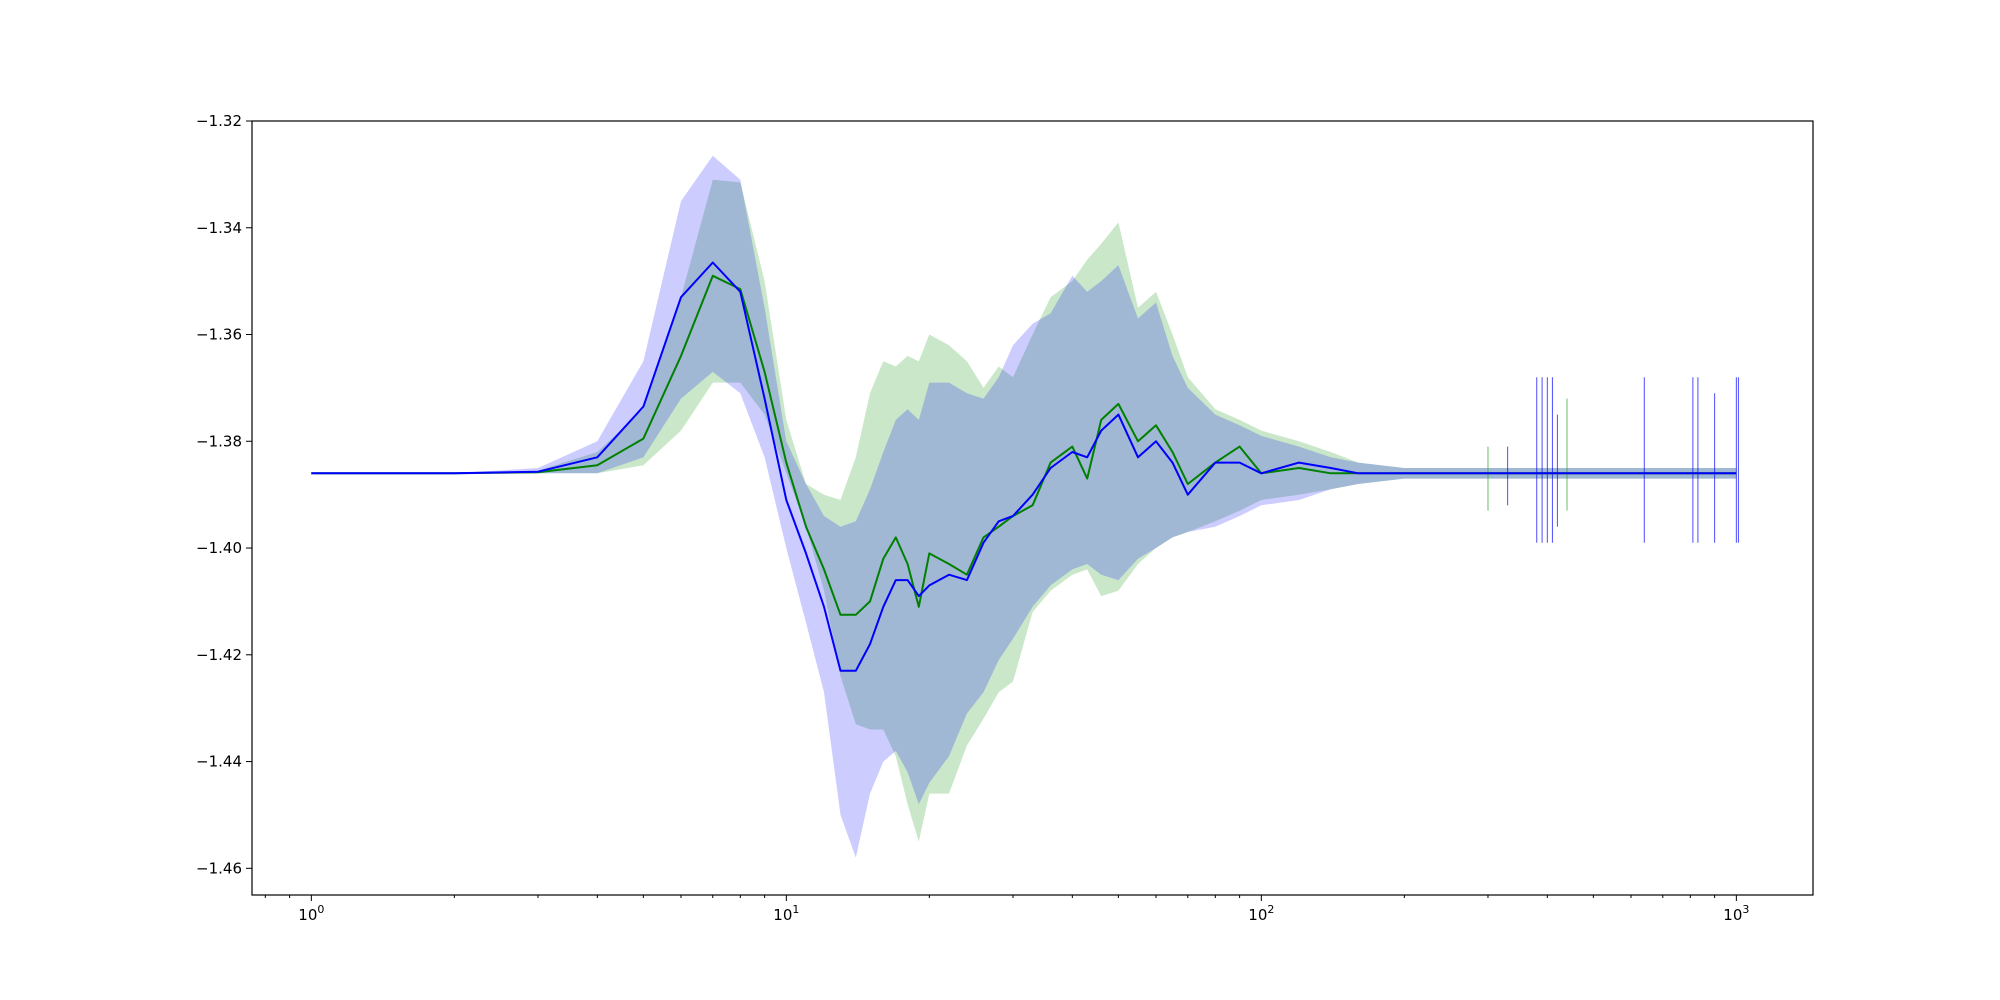 The height and width of the screenshot is (1000, 2000). I want to click on y-tick-label: −1.46, so click(219, 868).